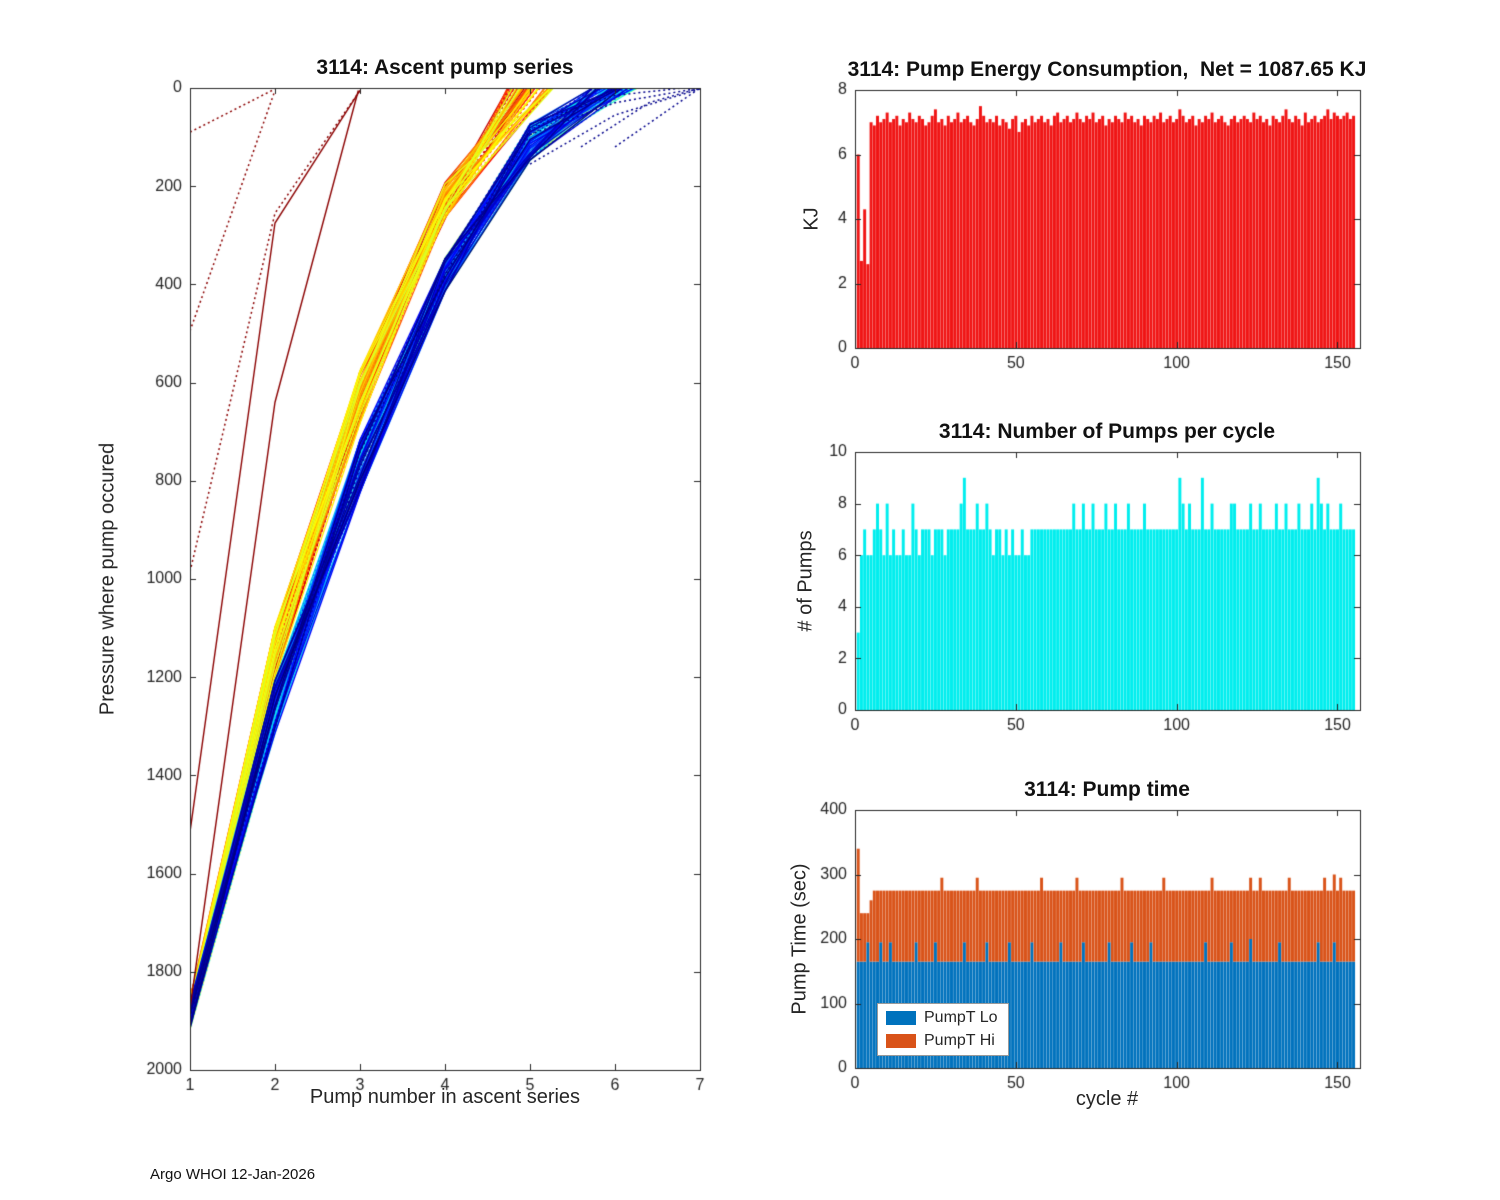 The height and width of the screenshot is (1200, 1500). What do you see at coordinates (107, 579) in the screenshot?
I see `ascent-y-axis-label: Pressure where pump occured` at bounding box center [107, 579].